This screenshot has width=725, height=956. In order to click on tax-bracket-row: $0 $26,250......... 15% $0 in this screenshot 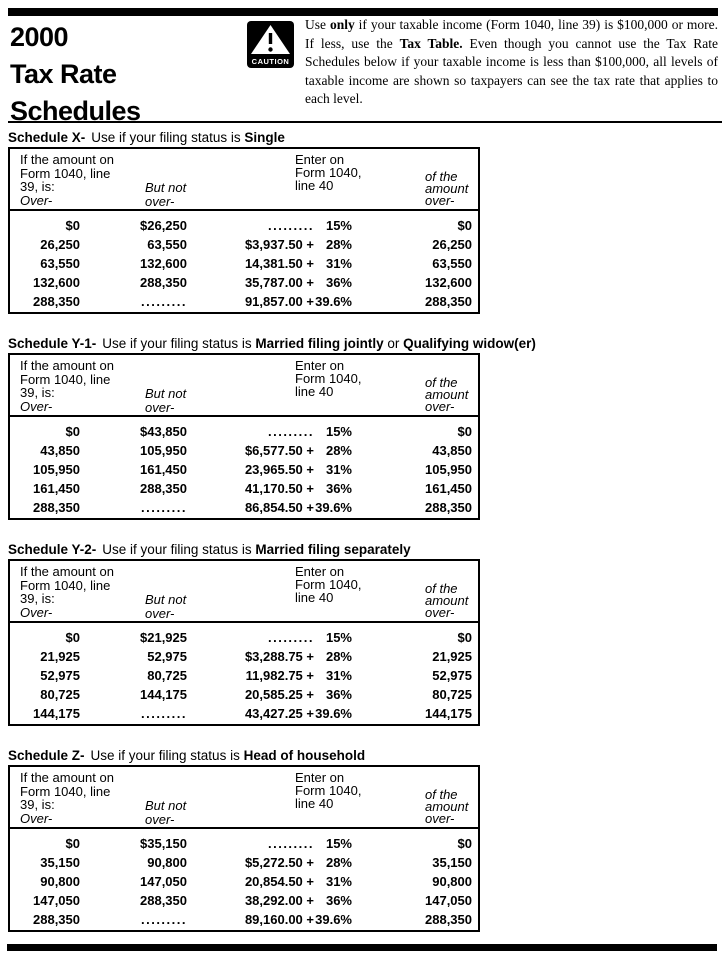, I will do `click(244, 225)`.